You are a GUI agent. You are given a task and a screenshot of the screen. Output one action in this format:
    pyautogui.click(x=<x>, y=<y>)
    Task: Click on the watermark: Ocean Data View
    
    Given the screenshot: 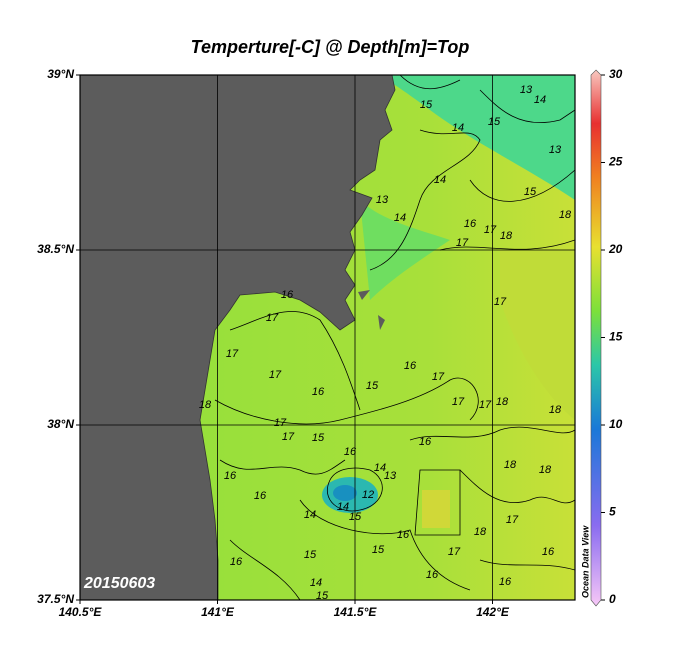 What is the action you would take?
    pyautogui.click(x=585, y=561)
    